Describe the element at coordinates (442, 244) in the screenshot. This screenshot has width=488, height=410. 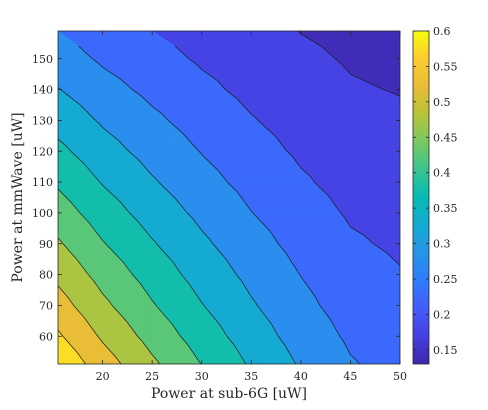
I see `colorbar-tick-label: 0.3` at that location.